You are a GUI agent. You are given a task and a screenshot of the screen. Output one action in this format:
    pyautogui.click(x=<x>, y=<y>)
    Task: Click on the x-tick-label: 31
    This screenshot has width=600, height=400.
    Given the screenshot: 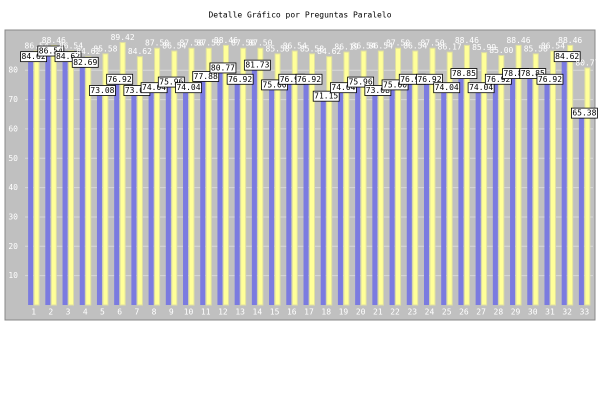 What is the action you would take?
    pyautogui.click(x=550, y=312)
    